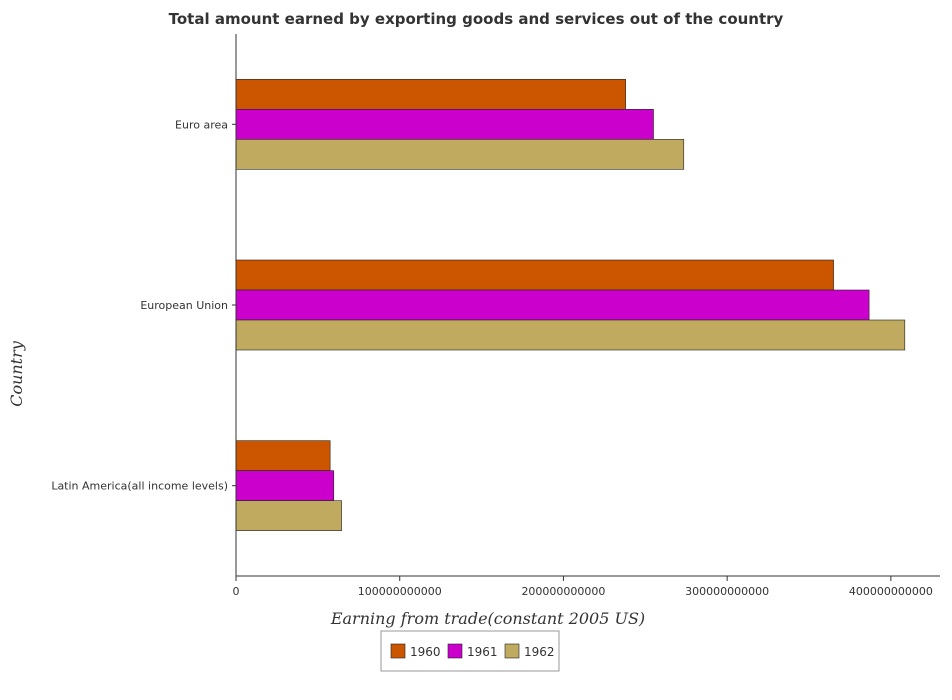 The height and width of the screenshot is (700, 952). Describe the element at coordinates (891, 591) in the screenshot. I see `x-tick-label: 400000000000` at that location.